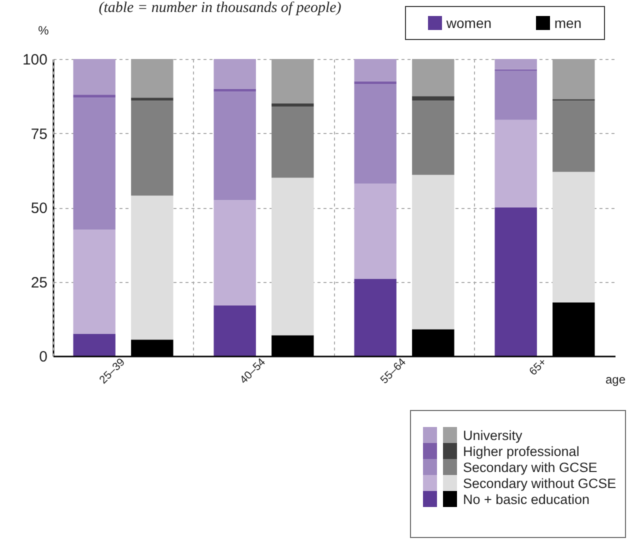 The height and width of the screenshot is (545, 640). What do you see at coordinates (530, 467) in the screenshot?
I see `legend-label: Secondary with GCSE` at bounding box center [530, 467].